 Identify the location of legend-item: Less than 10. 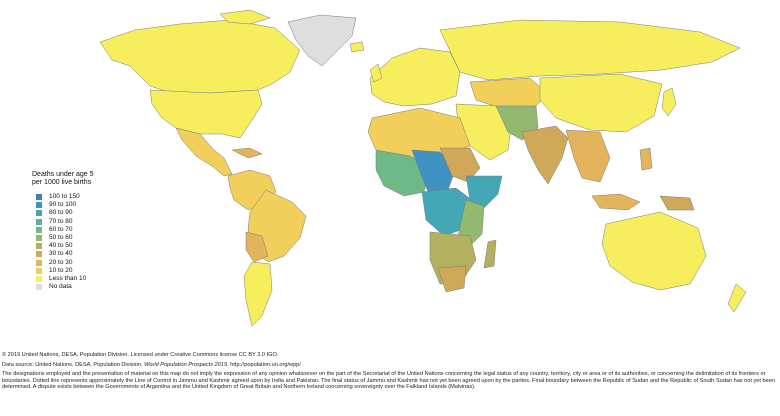
(96, 279).